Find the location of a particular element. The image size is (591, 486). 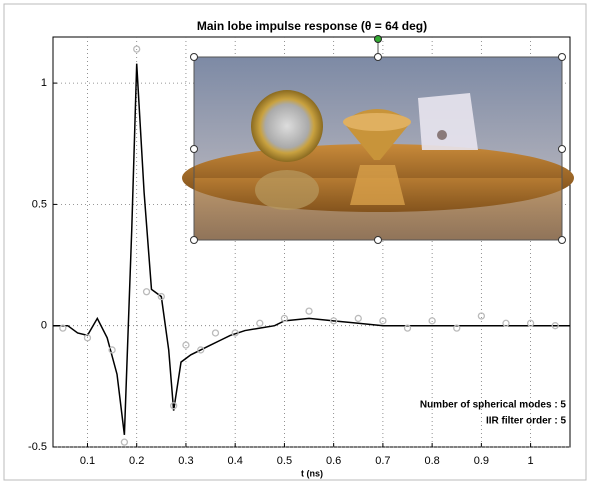

x-tick-label: 0.7 is located at coordinates (382, 461).